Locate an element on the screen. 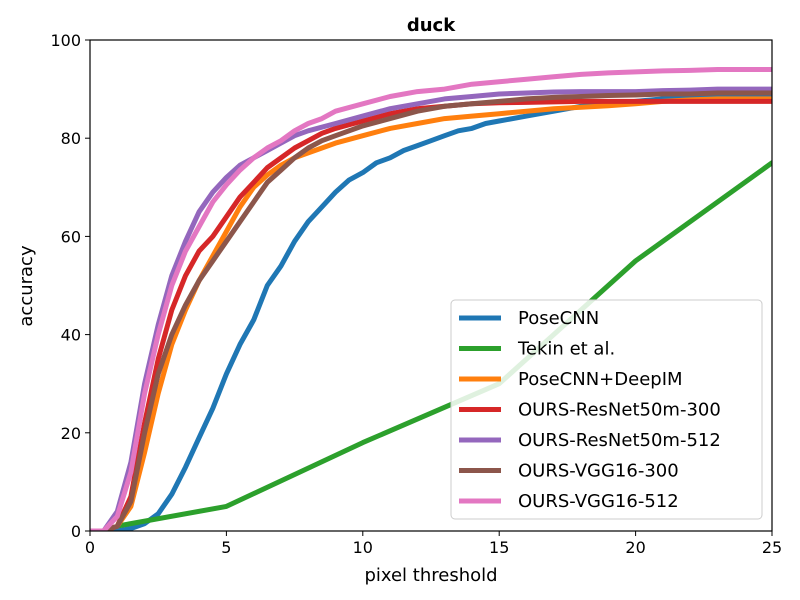 This screenshot has height=600, width=800. y-tick-label: 100 is located at coordinates (65, 40).